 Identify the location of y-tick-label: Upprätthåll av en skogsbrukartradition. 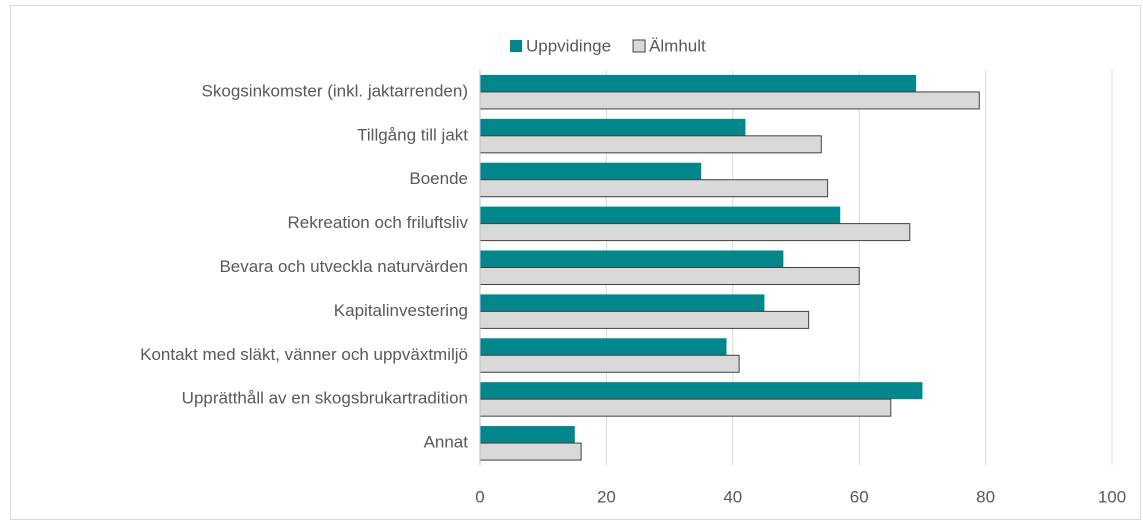
(325, 398).